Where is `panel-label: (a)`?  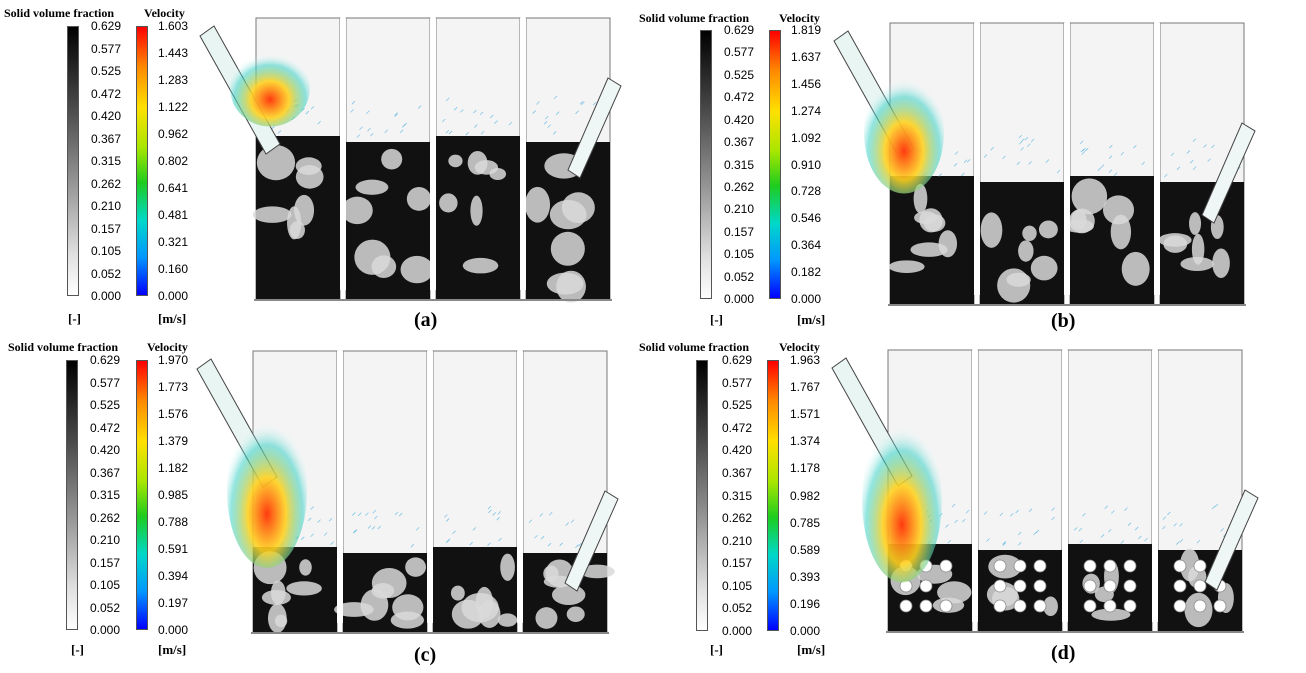
panel-label: (a) is located at coordinates (426, 320).